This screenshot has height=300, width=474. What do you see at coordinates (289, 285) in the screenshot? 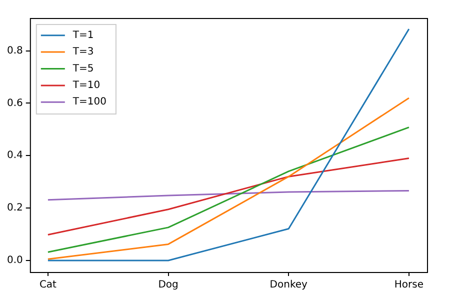
I see `x-tick-label: Donkey` at bounding box center [289, 285].